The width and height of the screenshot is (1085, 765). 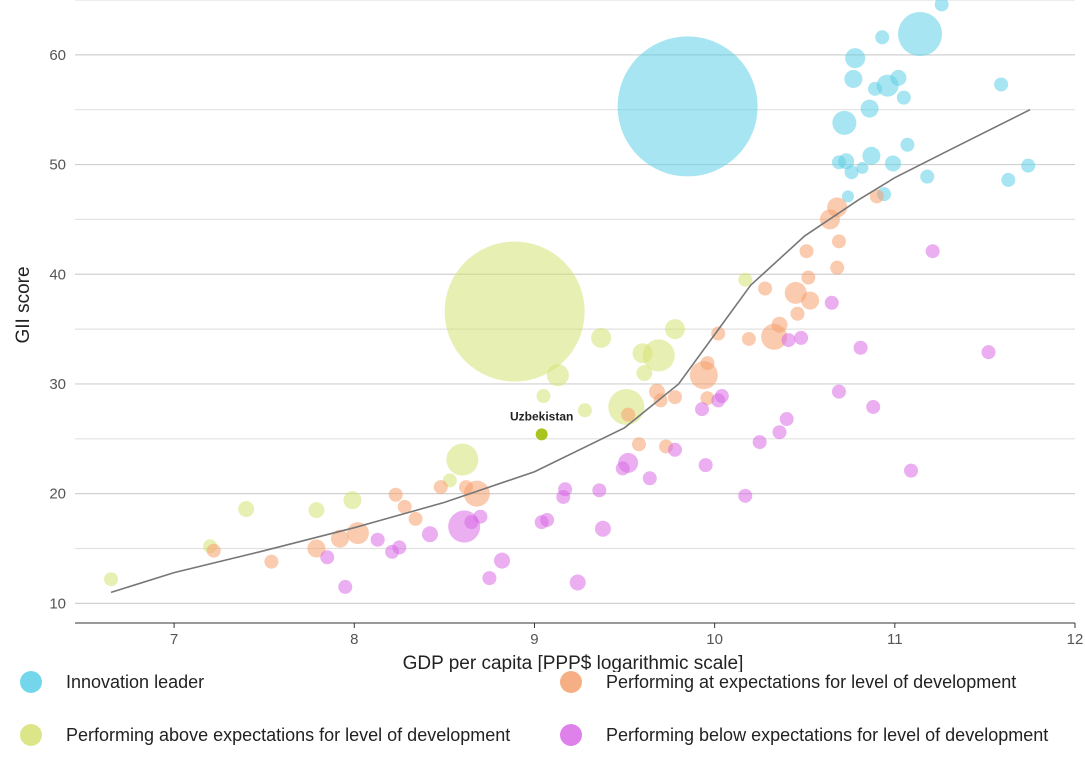 What do you see at coordinates (354, 639) in the screenshot?
I see `x-tick-label: 8` at bounding box center [354, 639].